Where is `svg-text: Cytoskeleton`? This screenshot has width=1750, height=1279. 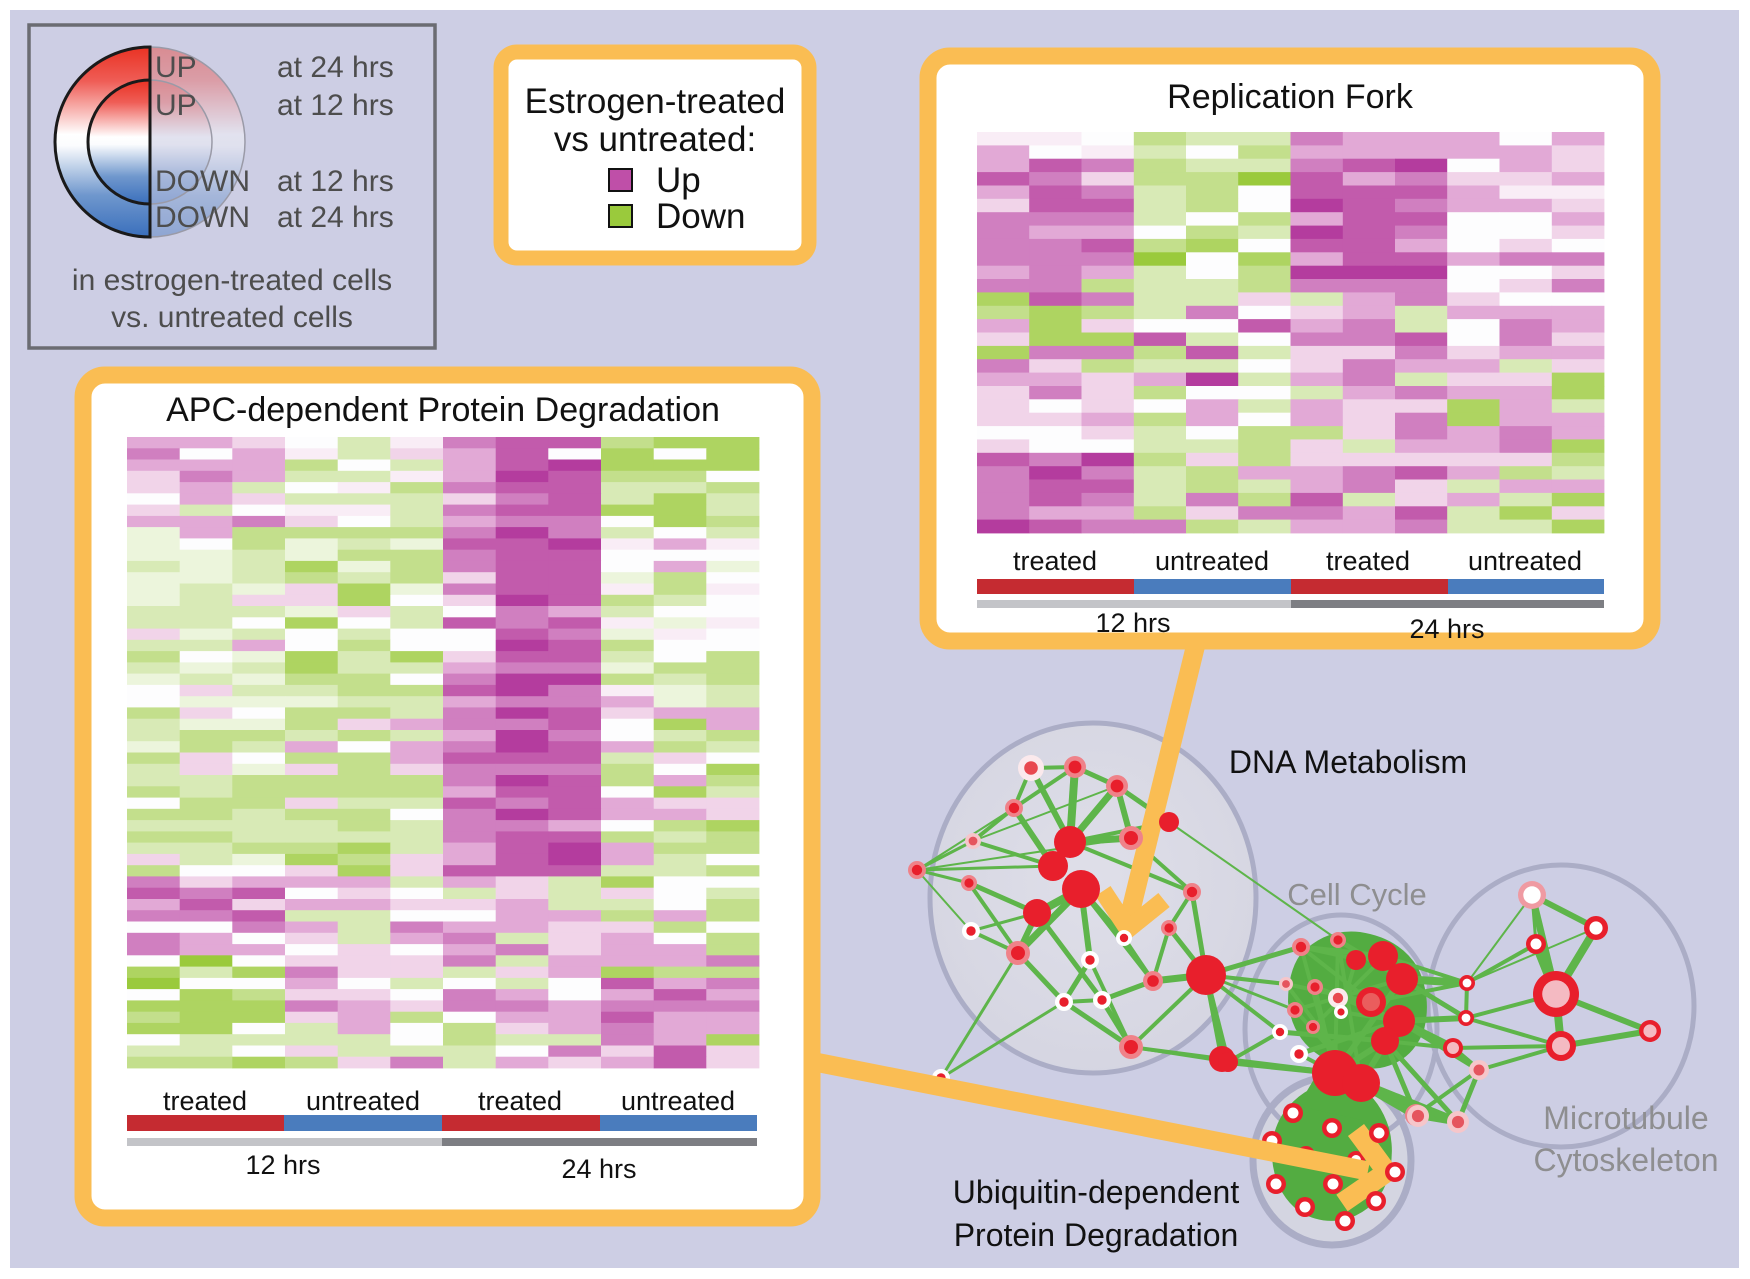 svg-text: Cytoskeleton is located at coordinates (1626, 1160).